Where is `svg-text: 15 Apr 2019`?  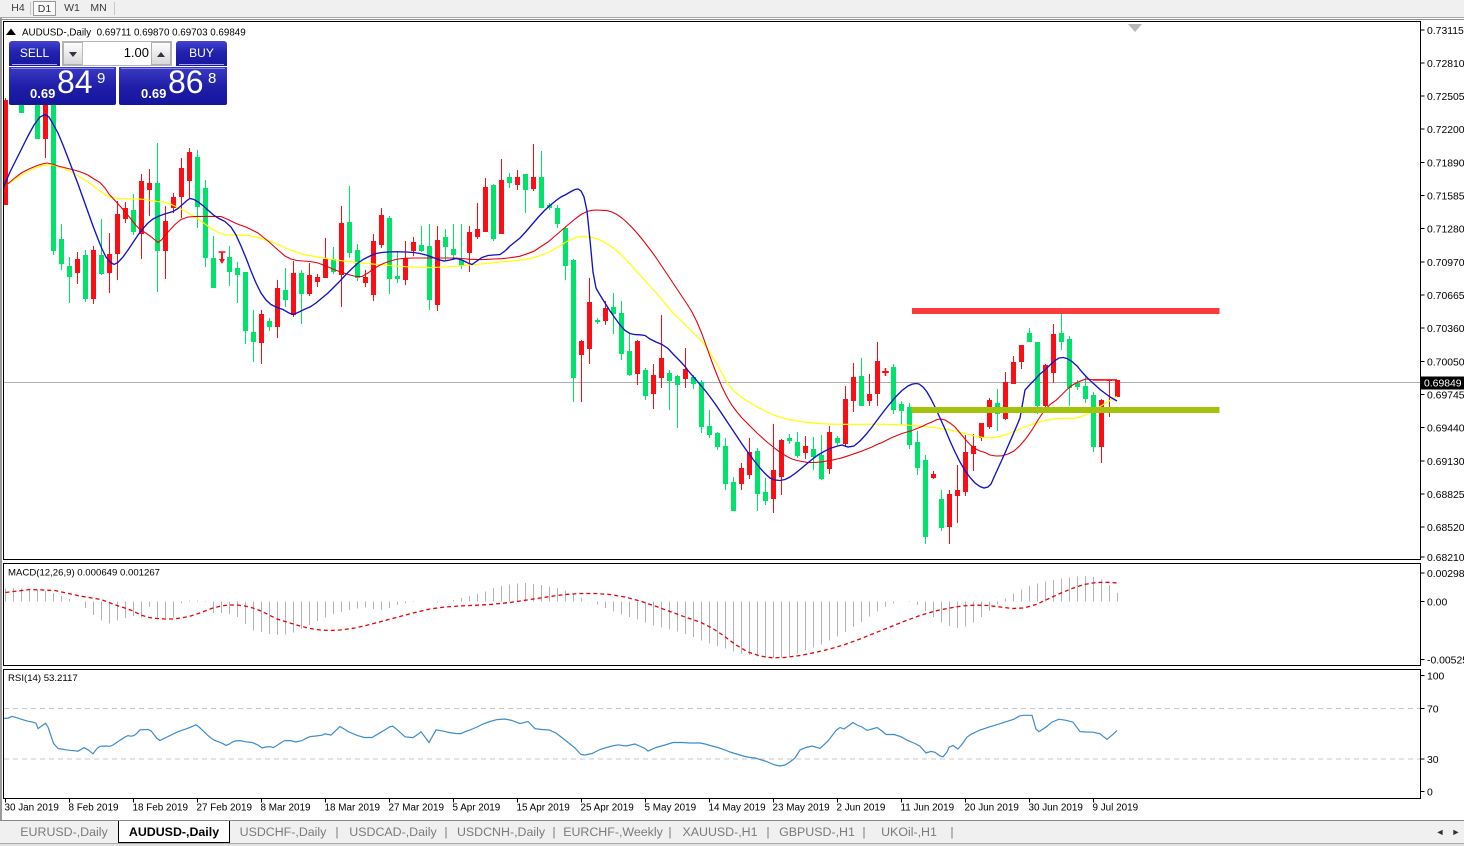
svg-text: 15 Apr 2019 is located at coordinates (544, 808).